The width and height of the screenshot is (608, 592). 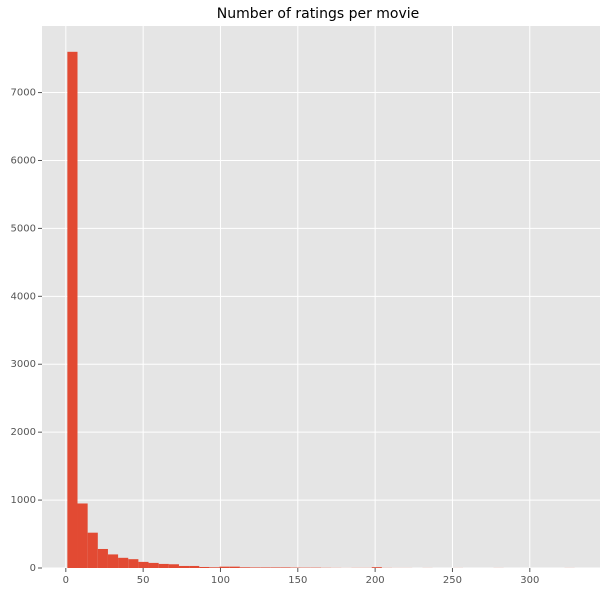 What do you see at coordinates (66, 580) in the screenshot?
I see `x-tick-label: 0` at bounding box center [66, 580].